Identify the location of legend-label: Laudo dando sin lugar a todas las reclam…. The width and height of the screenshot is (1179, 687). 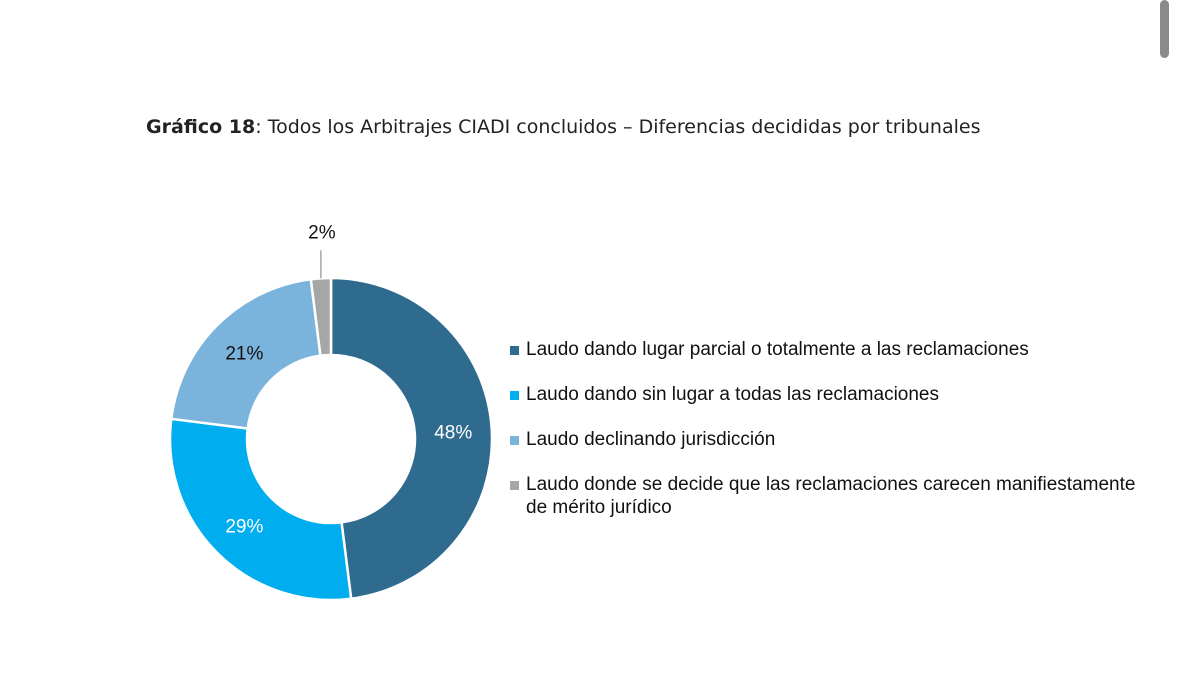
(732, 394).